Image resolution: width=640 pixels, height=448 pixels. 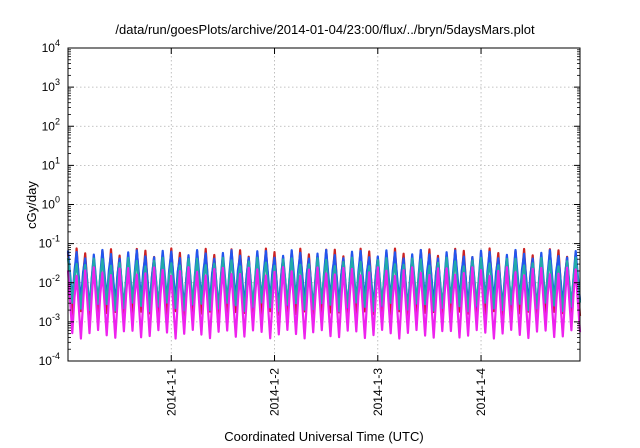 I want to click on y-tick-label: 10⁻⁴, so click(x=49, y=359).